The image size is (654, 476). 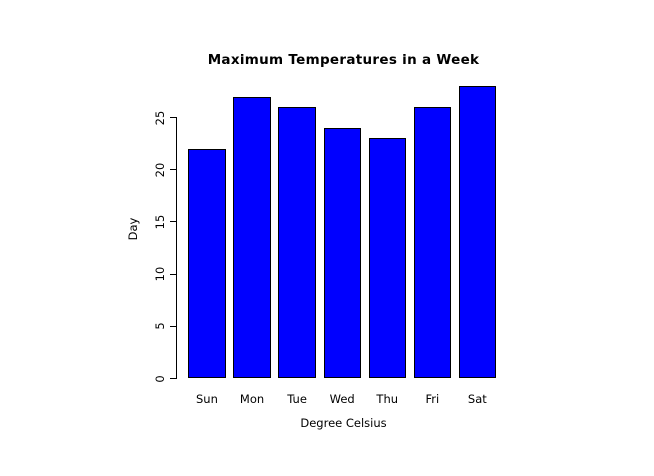 What do you see at coordinates (176, 248) in the screenshot?
I see `y-axis-line` at bounding box center [176, 248].